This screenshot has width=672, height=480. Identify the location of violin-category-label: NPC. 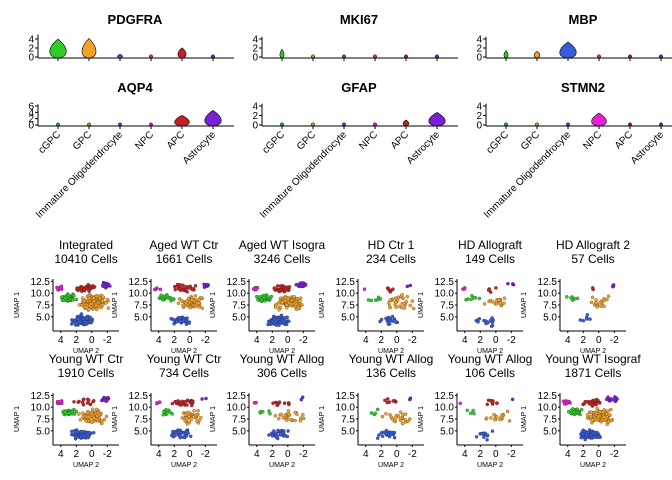
(368, 140).